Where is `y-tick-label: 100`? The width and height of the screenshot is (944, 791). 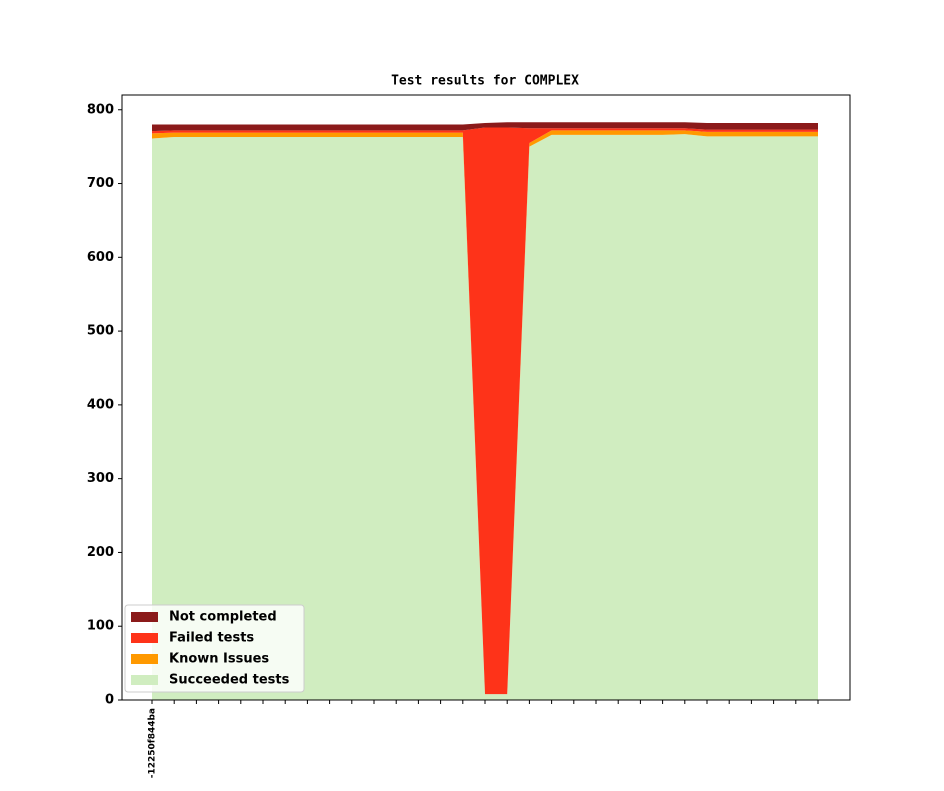
y-tick-label: 100 is located at coordinates (100, 626).